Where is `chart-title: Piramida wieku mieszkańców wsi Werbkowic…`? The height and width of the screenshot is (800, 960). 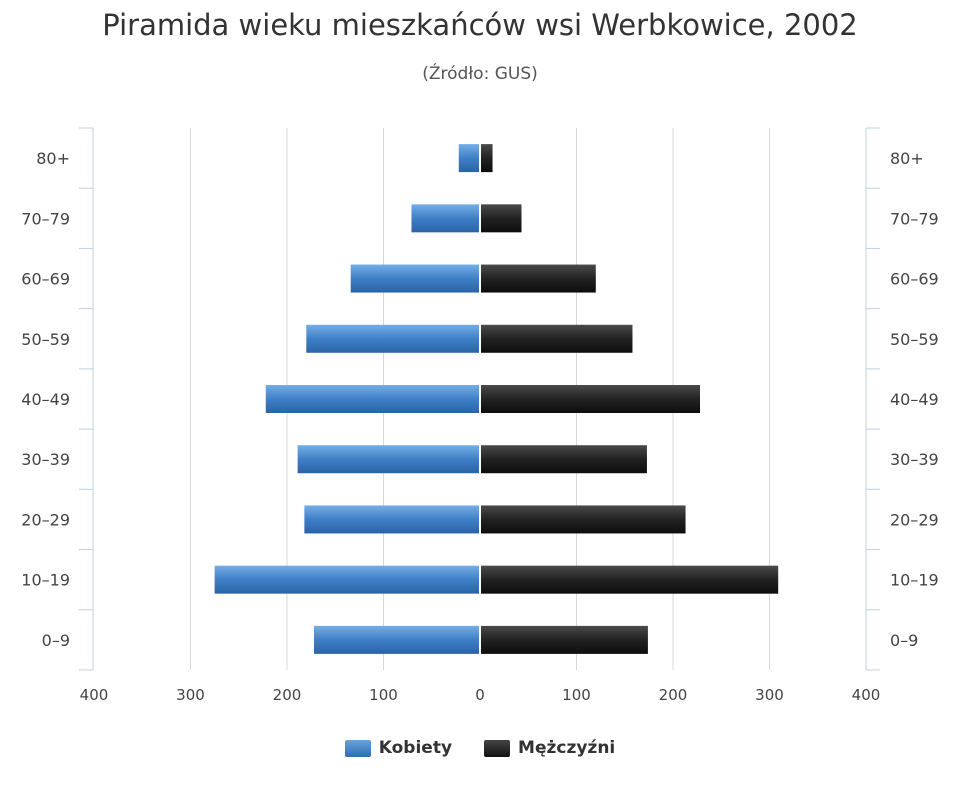 chart-title: Piramida wieku mieszkańców wsi Werbkowic… is located at coordinates (480, 25).